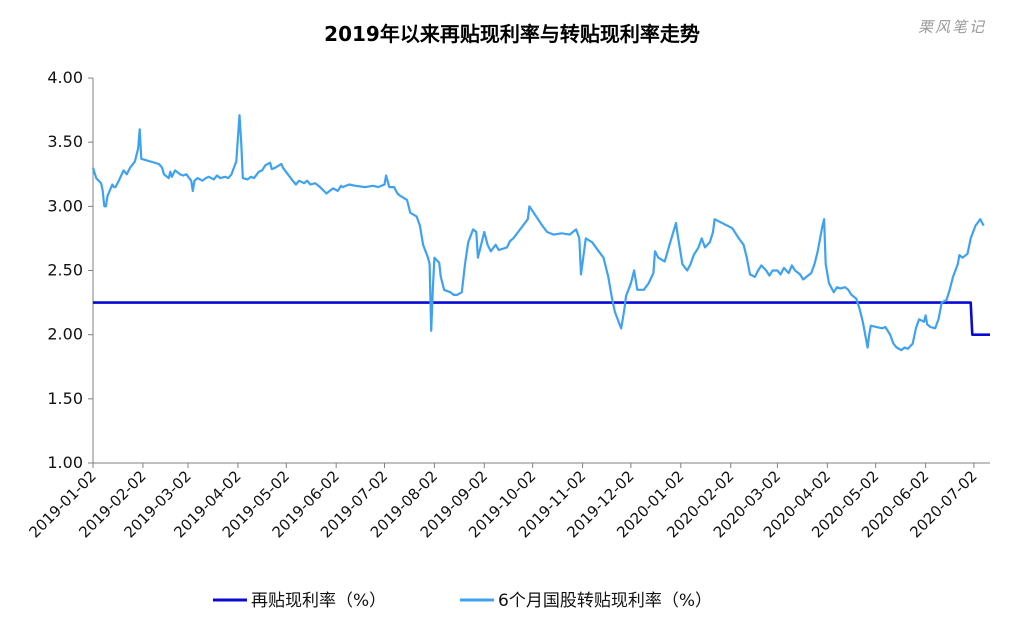  What do you see at coordinates (65, 205) in the screenshot?
I see `y-tick-label: 3.00` at bounding box center [65, 205].